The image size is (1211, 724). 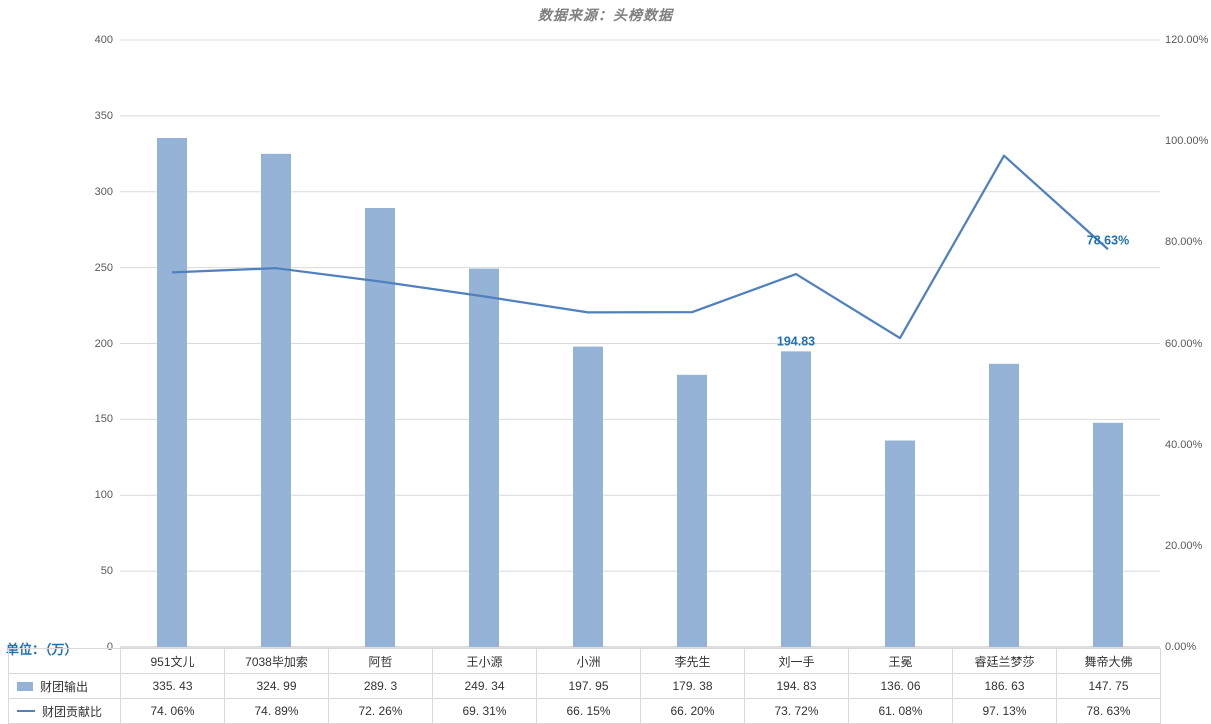 What do you see at coordinates (901, 711) in the screenshot?
I see `value-cell: 61. 08%` at bounding box center [901, 711].